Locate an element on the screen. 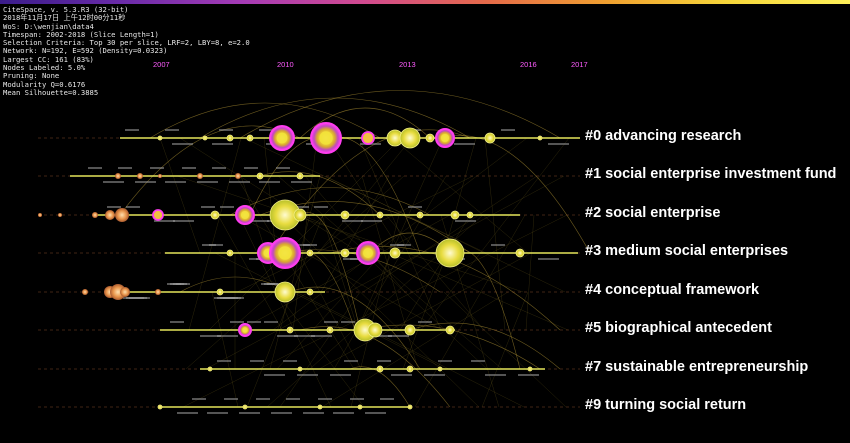 The height and width of the screenshot is (443, 850). year-label: 2010 is located at coordinates (285, 64).